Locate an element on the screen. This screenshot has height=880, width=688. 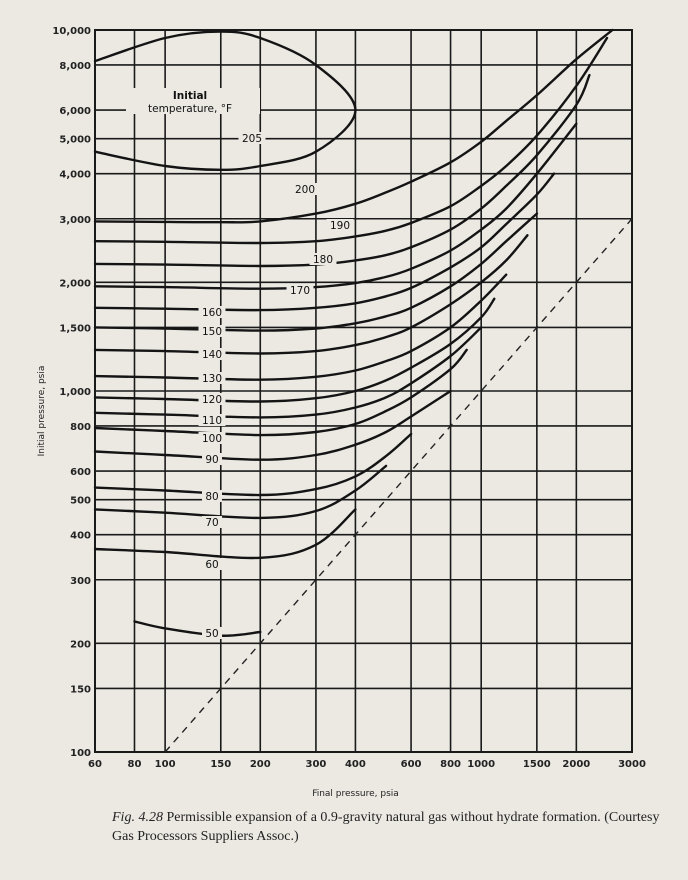
legend-title-line-2: temperature, °F is located at coordinates (190, 109).